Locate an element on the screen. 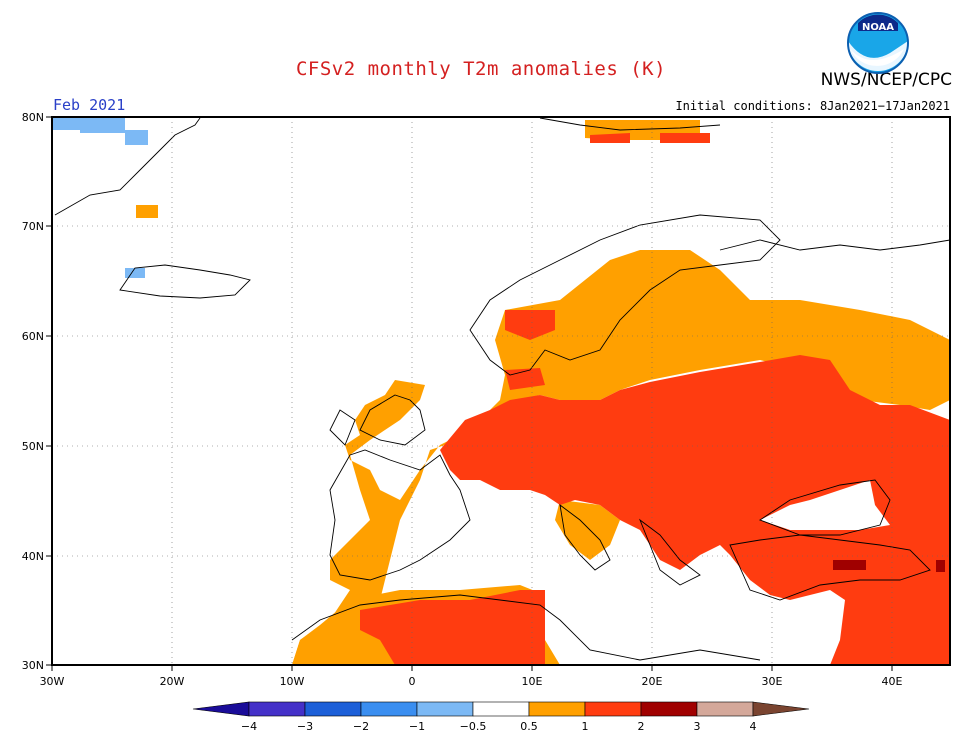 The image size is (962, 738). noaa-logo-text: NOAA is located at coordinates (878, 27).